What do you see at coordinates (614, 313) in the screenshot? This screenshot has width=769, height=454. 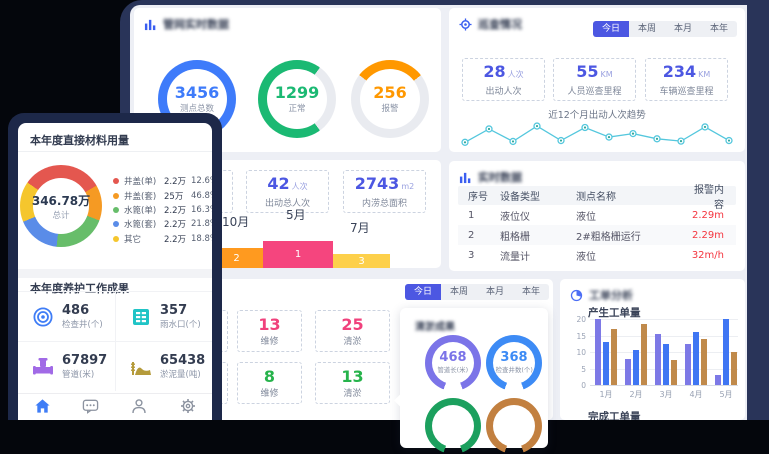 I see `chart-subtitle: 产生工单量` at bounding box center [614, 313].